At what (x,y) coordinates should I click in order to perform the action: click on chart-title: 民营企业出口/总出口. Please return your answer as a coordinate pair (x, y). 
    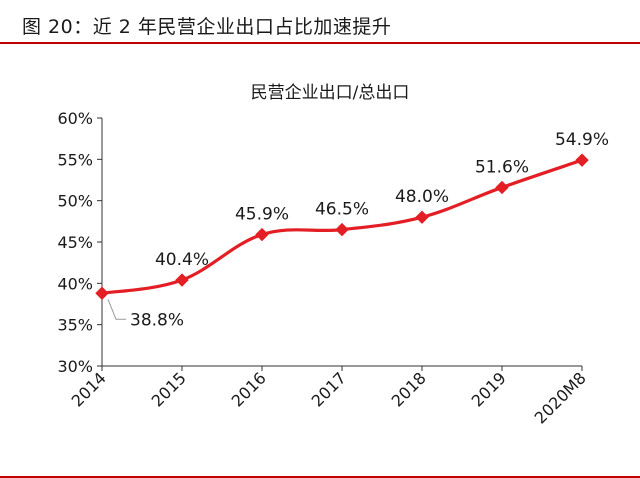
    Looking at the image, I should click on (330, 93).